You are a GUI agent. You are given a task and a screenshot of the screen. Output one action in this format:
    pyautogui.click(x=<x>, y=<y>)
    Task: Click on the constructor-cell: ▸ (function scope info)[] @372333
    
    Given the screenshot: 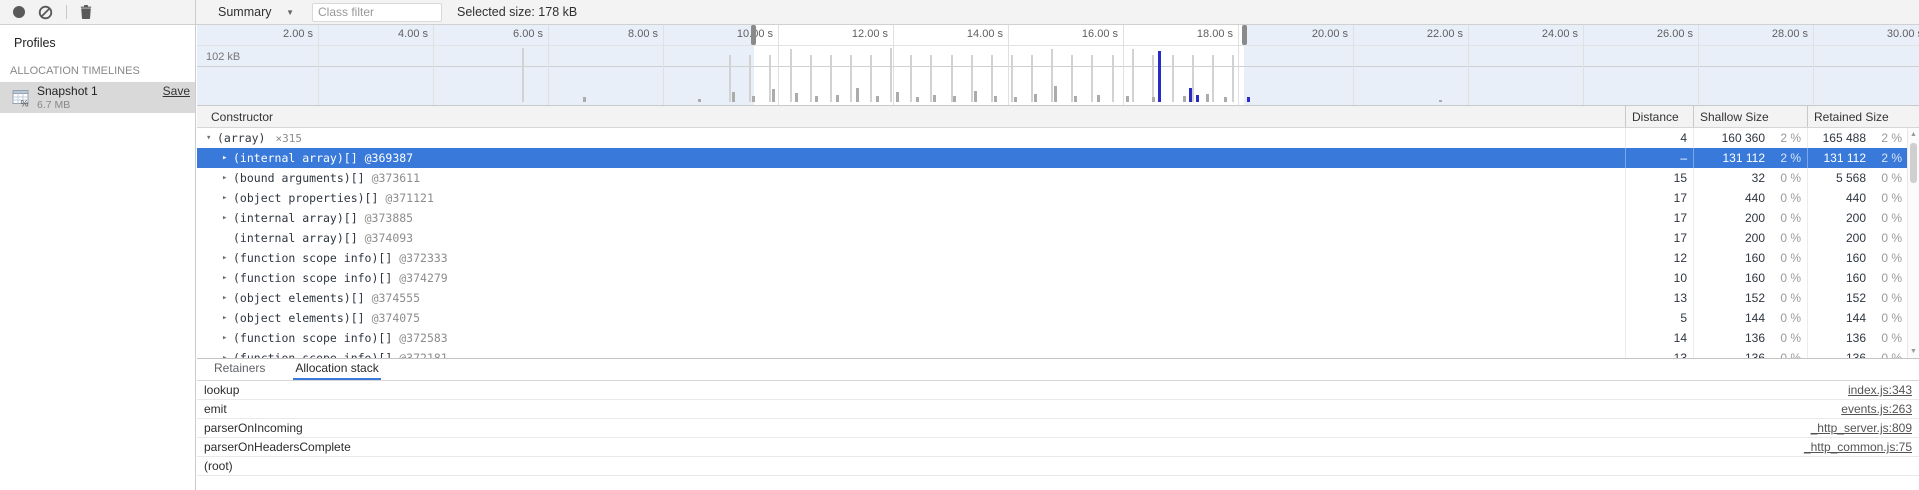 What is the action you would take?
    pyautogui.click(x=911, y=258)
    